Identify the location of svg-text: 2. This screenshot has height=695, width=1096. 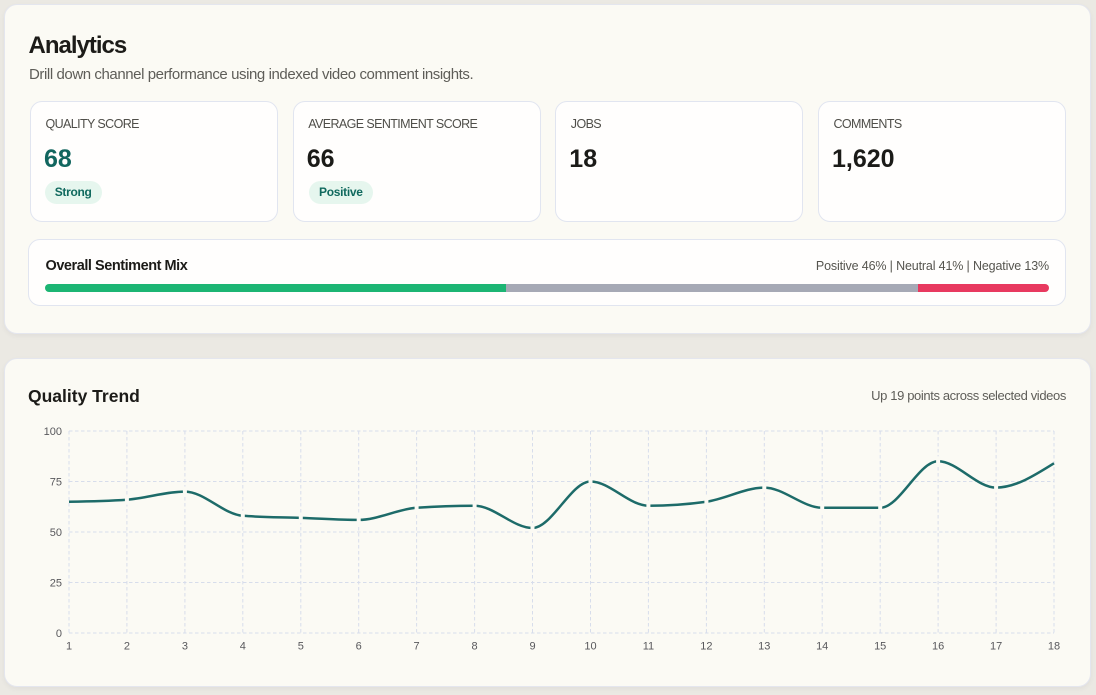
(127, 646).